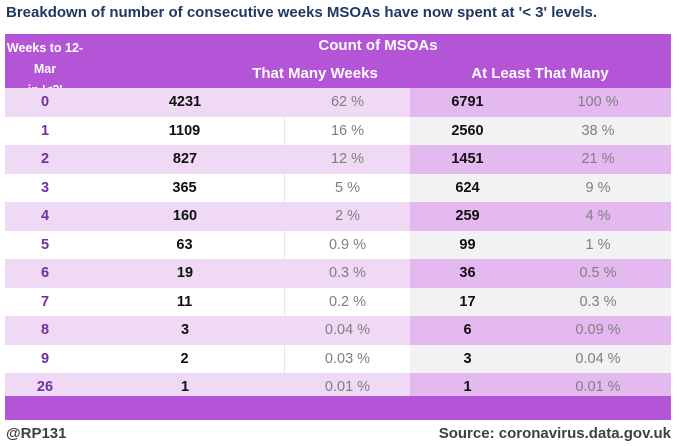 The image size is (679, 446). What do you see at coordinates (467, 273) in the screenshot?
I see `at-least-count-cell: 36` at bounding box center [467, 273].